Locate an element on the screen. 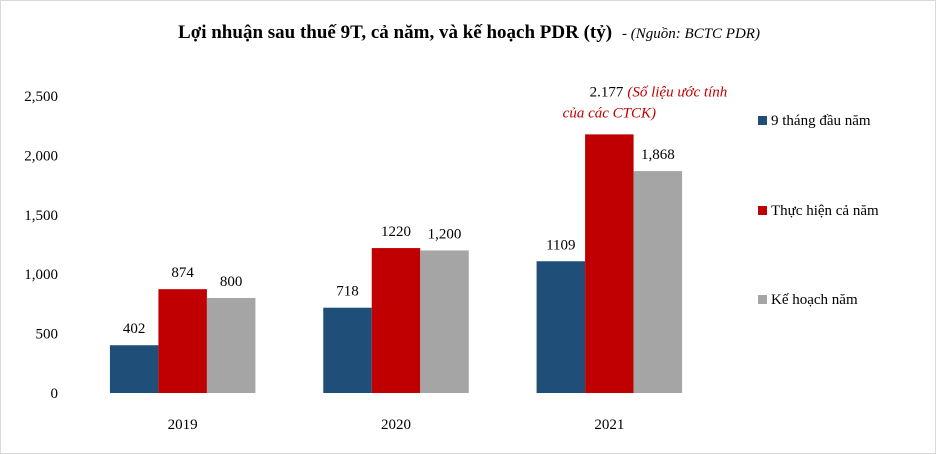 Image resolution: width=936 pixels, height=454 pixels. y-tick-label: 500 is located at coordinates (47, 335).